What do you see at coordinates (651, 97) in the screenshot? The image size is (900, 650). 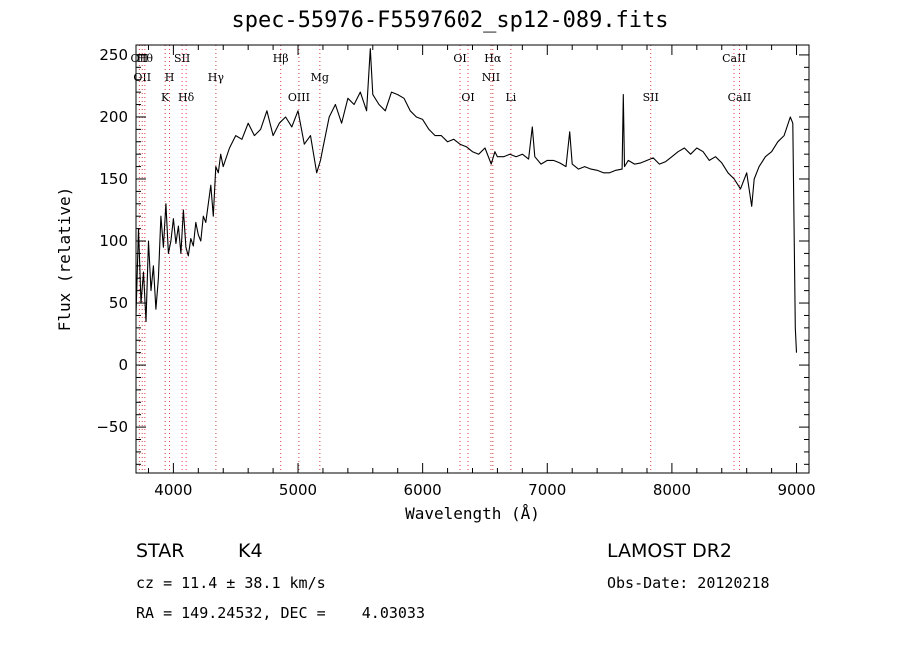 I see `line-label-16: SII` at bounding box center [651, 97].